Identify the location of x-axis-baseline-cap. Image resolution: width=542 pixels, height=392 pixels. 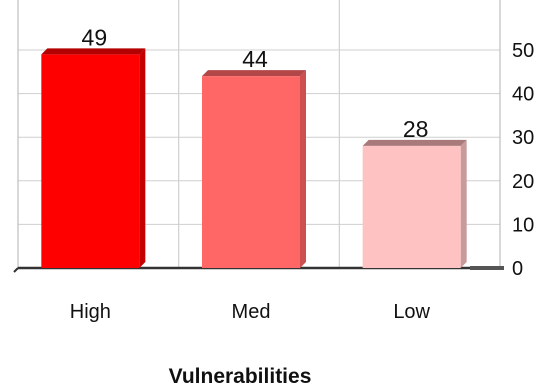
(16, 270).